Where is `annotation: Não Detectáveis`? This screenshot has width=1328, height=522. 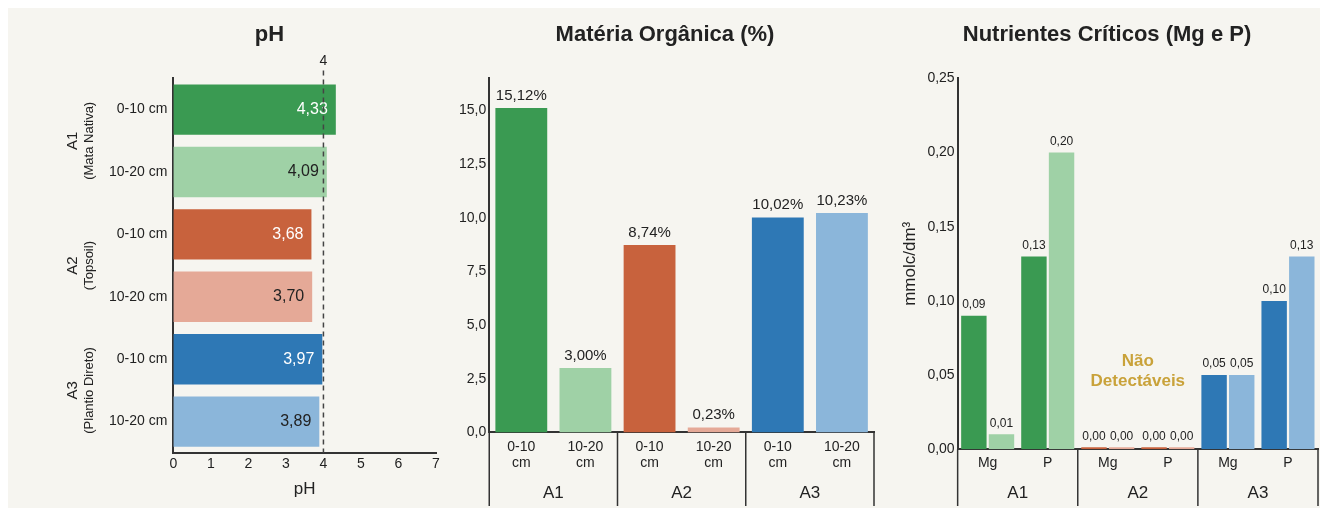
annotation: Não Detectáveis is located at coordinates (1138, 371).